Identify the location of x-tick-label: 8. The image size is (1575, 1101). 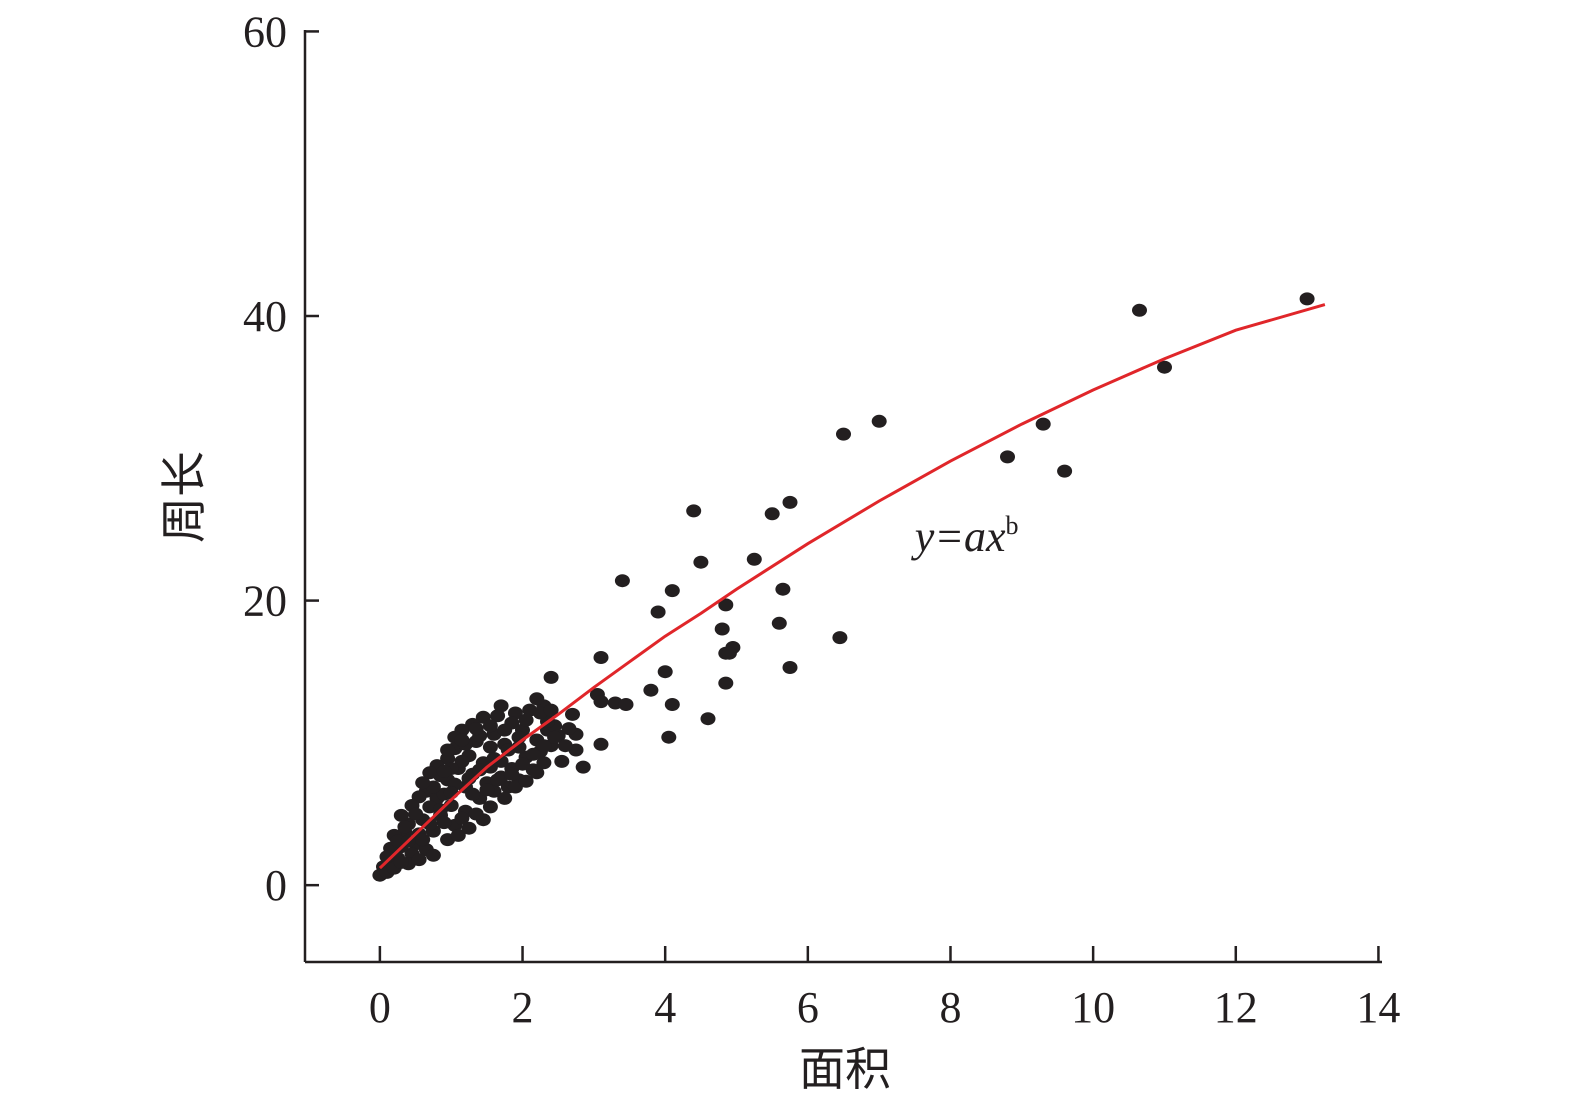
(950, 1007).